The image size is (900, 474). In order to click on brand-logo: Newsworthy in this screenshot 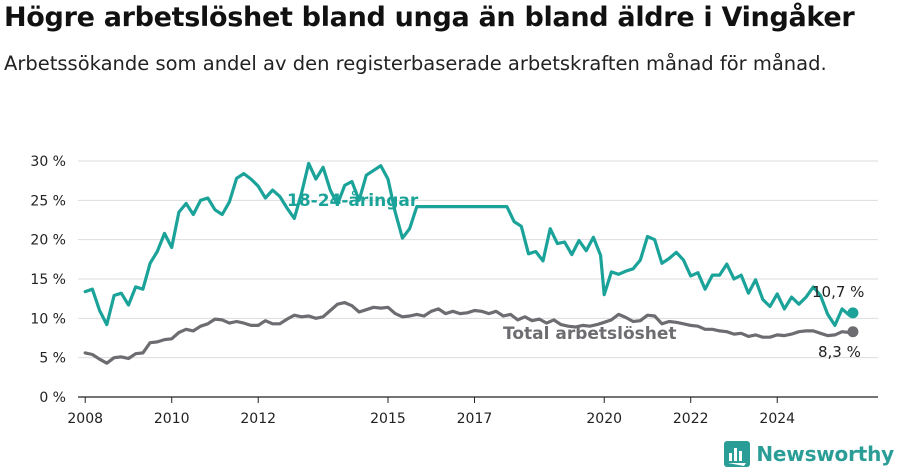, I will do `click(809, 454)`.